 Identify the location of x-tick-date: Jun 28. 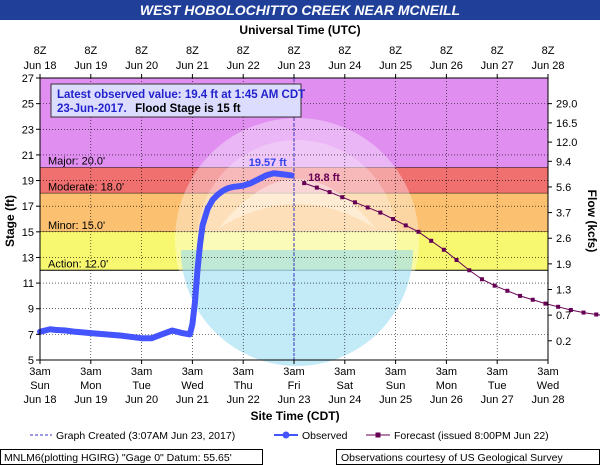
(547, 400).